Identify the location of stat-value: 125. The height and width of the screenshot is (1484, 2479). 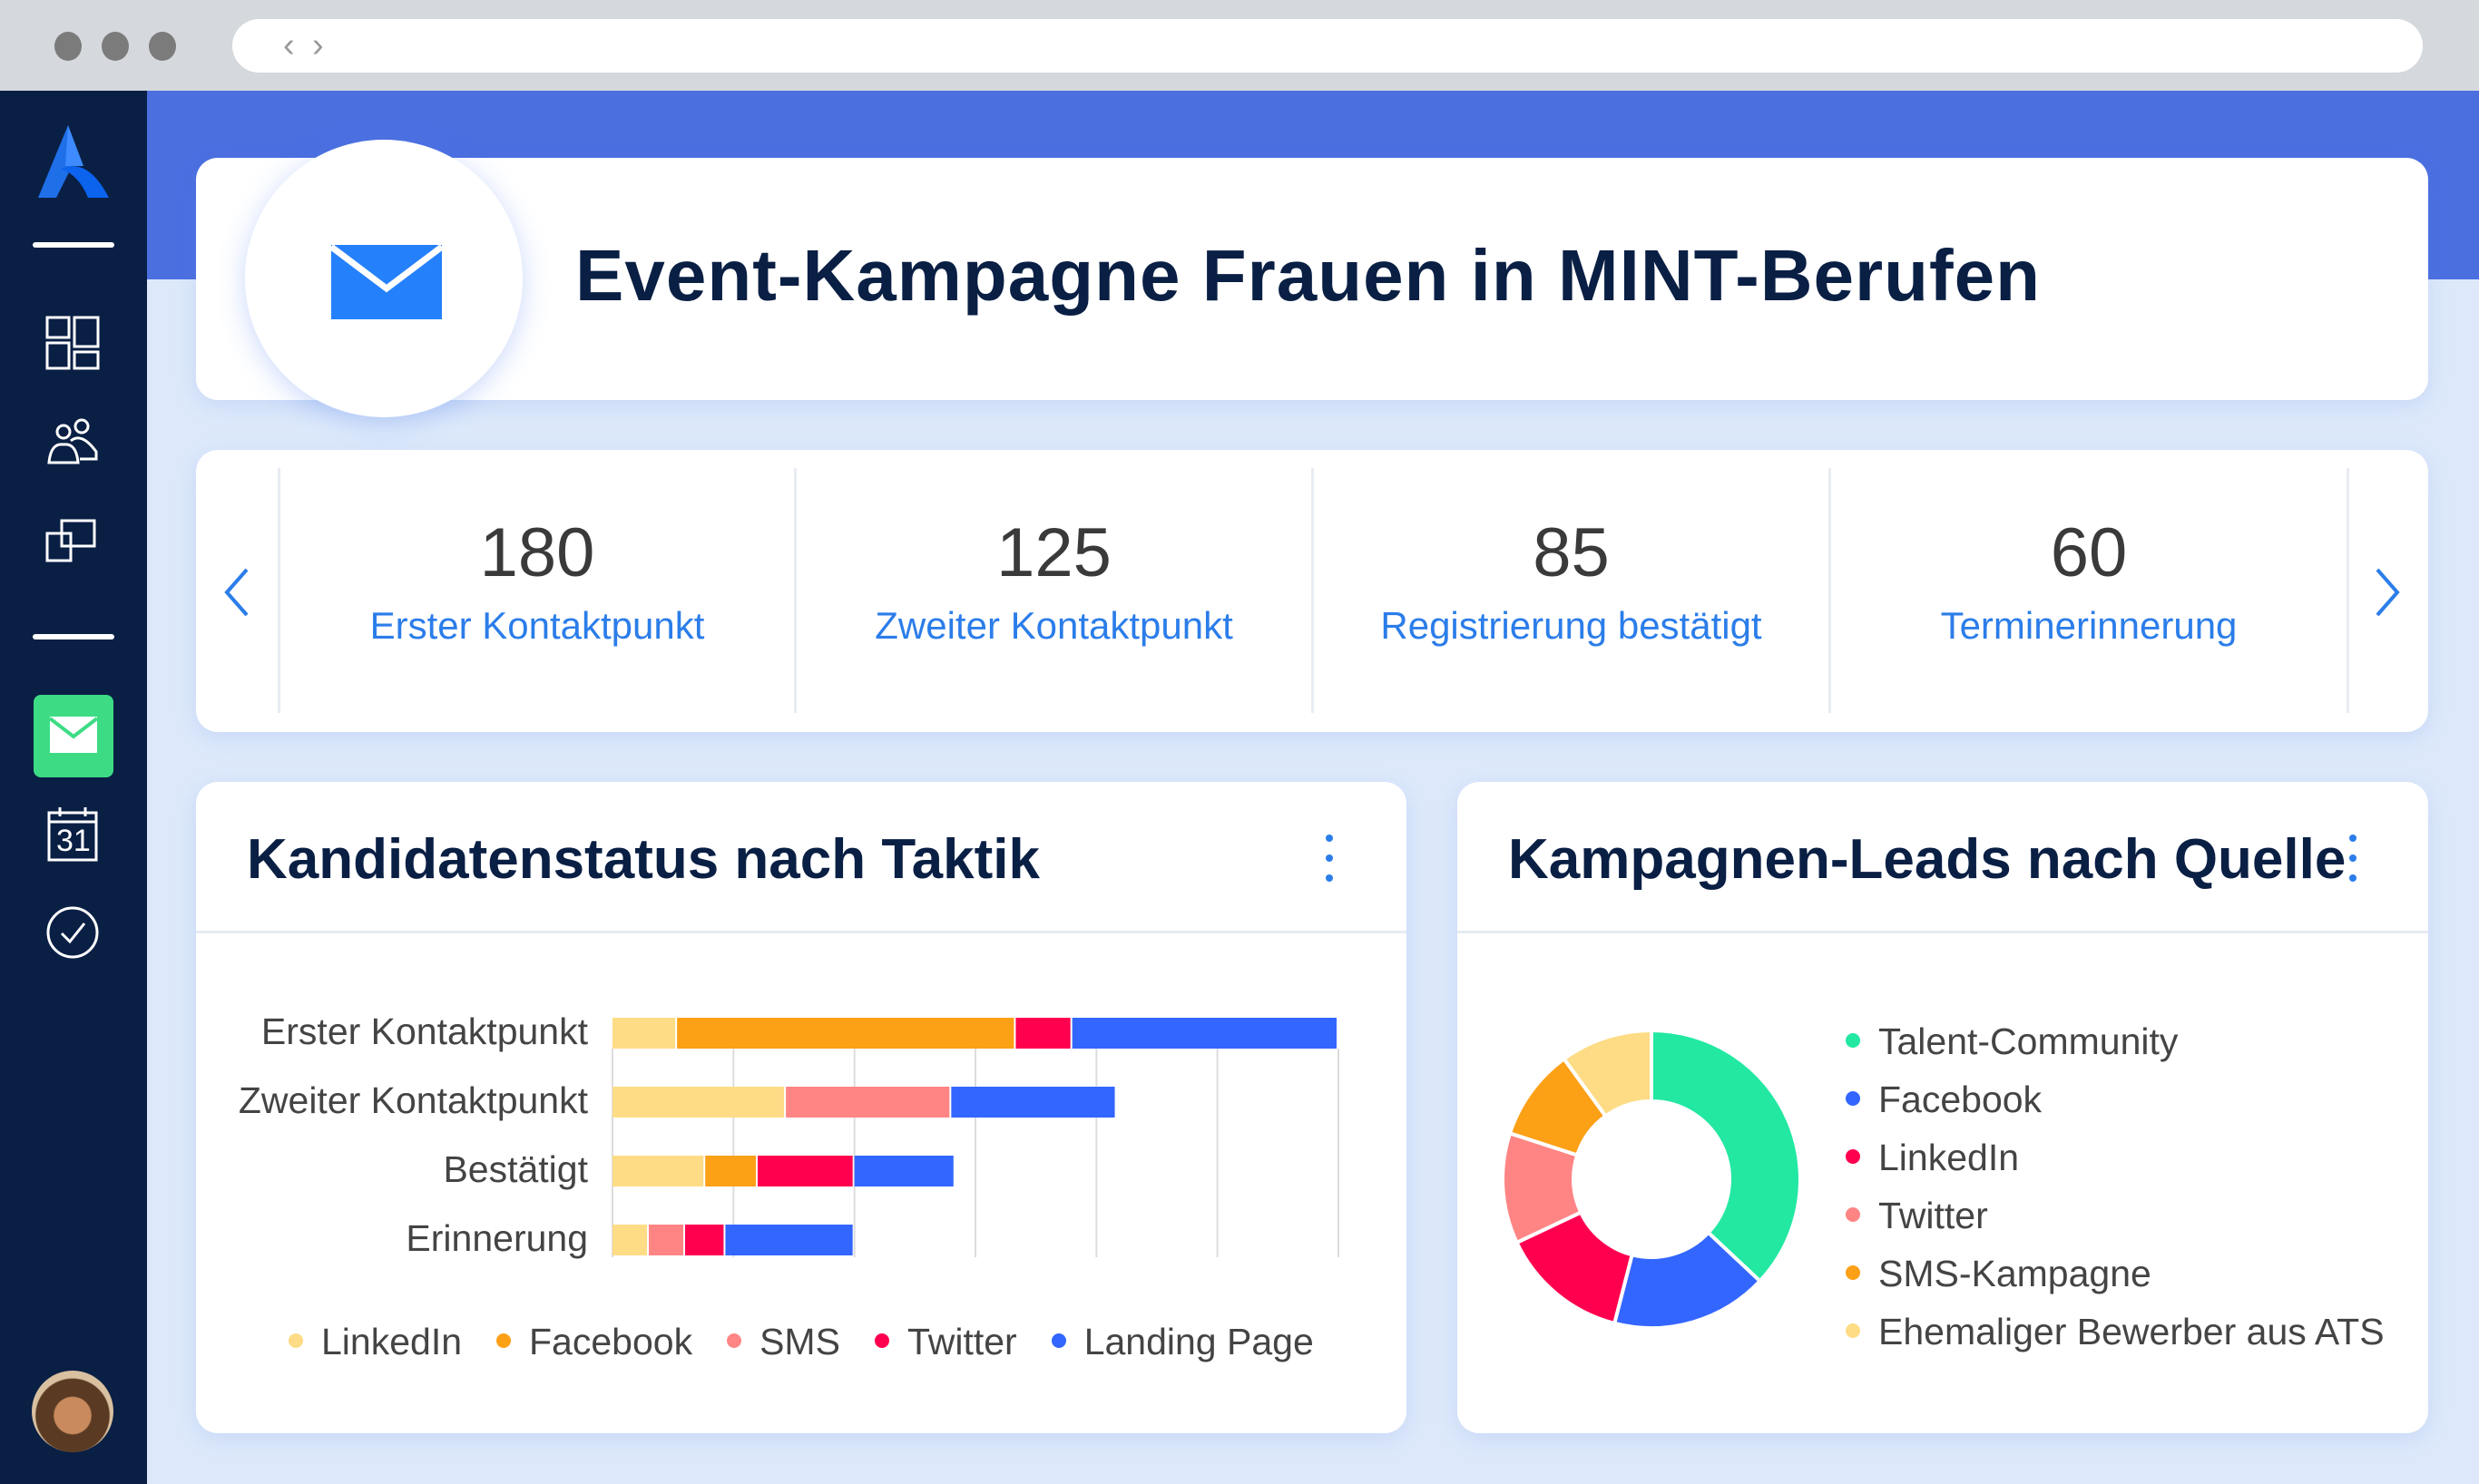
(1054, 552).